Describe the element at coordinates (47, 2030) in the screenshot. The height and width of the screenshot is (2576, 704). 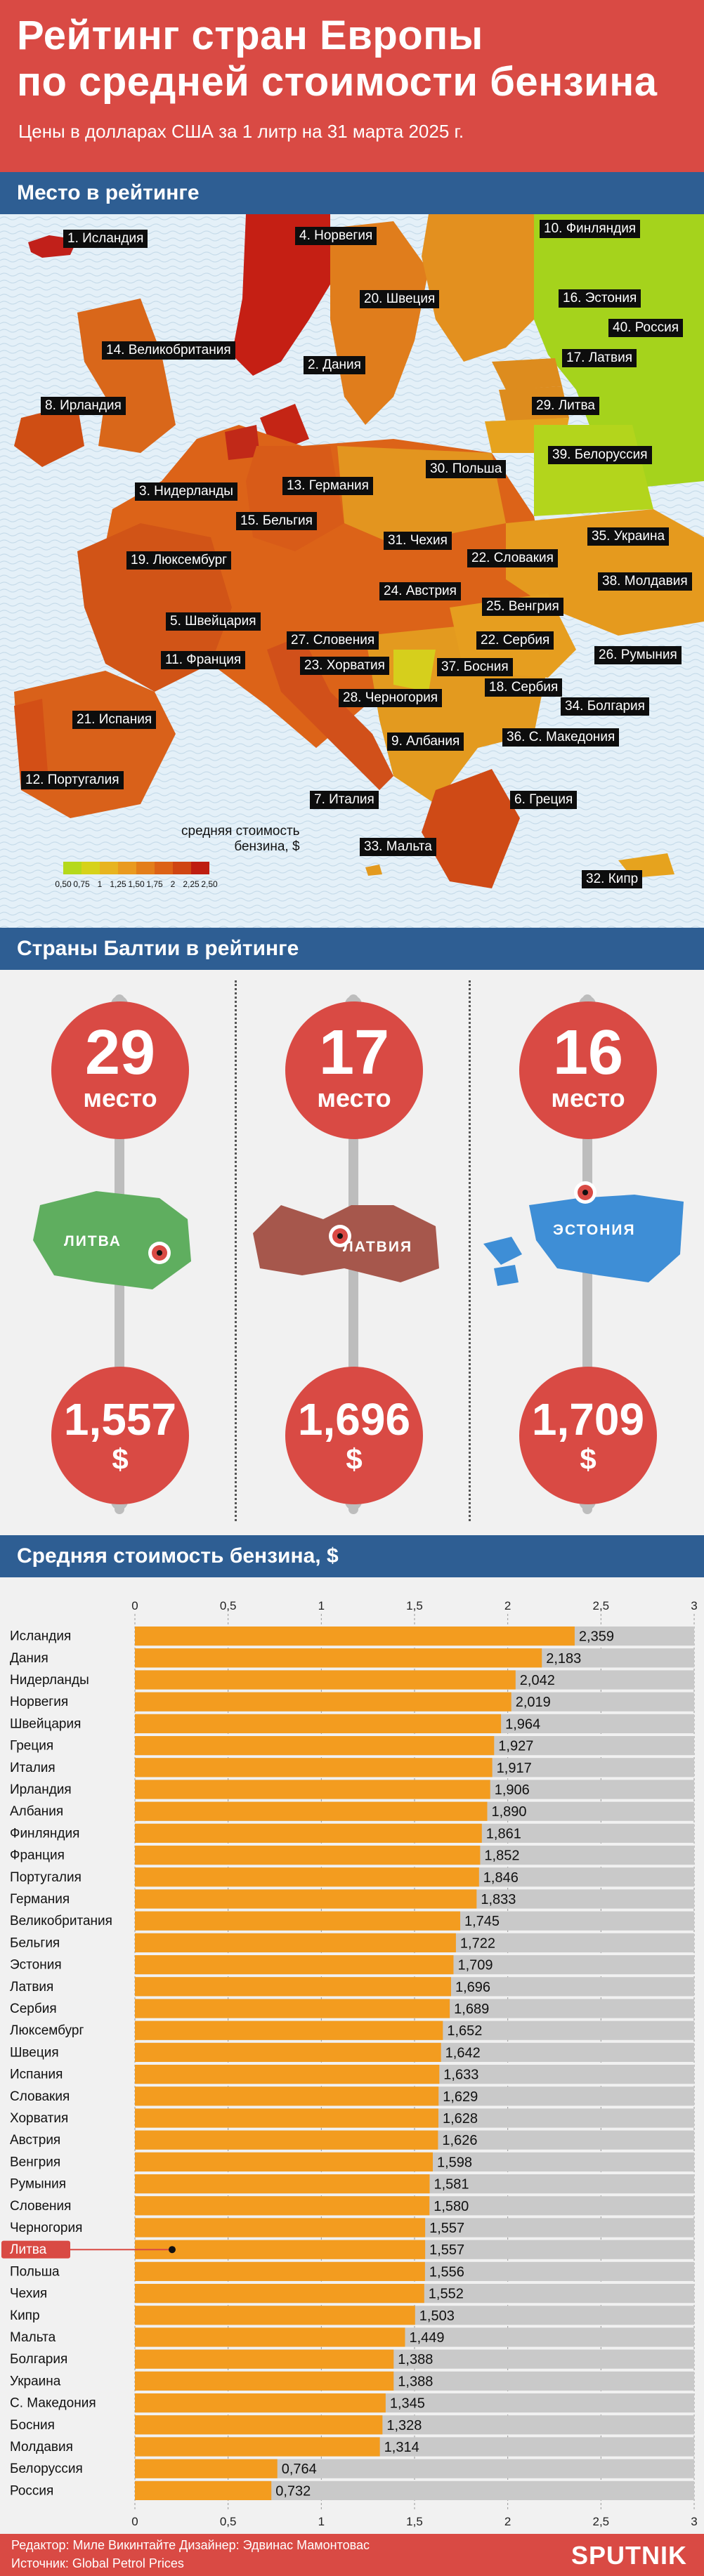
I see `category-label: Люксембург` at that location.